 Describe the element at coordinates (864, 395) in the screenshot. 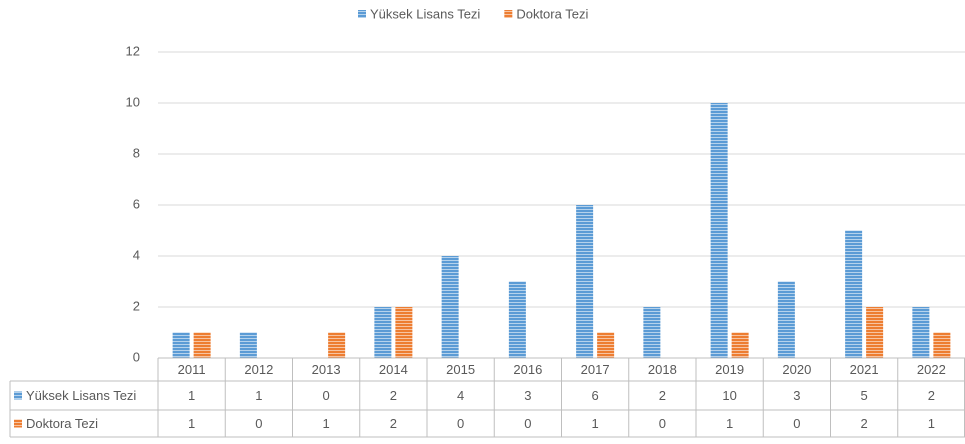

I see `table-cell: 5` at that location.